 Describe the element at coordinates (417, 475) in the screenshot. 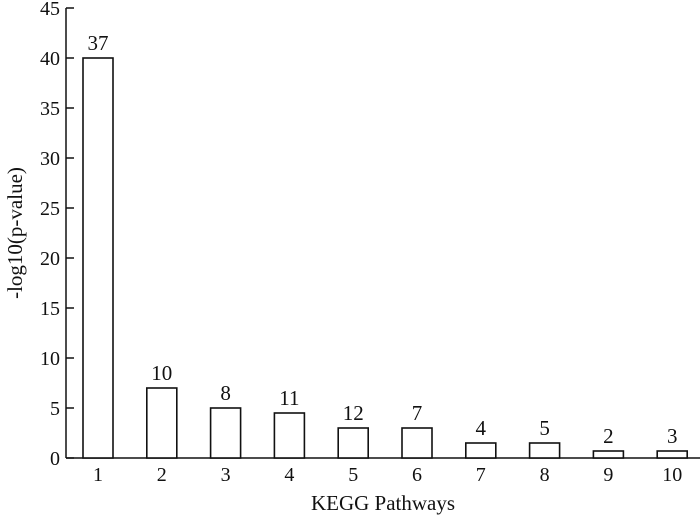

I see `x-tick-label: 6` at that location.